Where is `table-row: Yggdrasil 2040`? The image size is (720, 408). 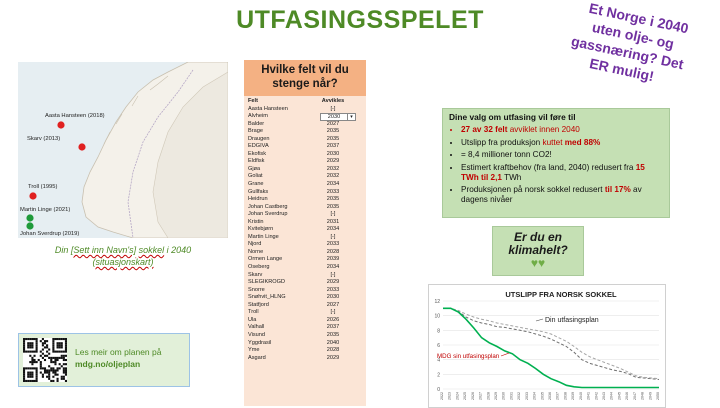
table-row: Yggdrasil 2040 is located at coordinates (306, 344).